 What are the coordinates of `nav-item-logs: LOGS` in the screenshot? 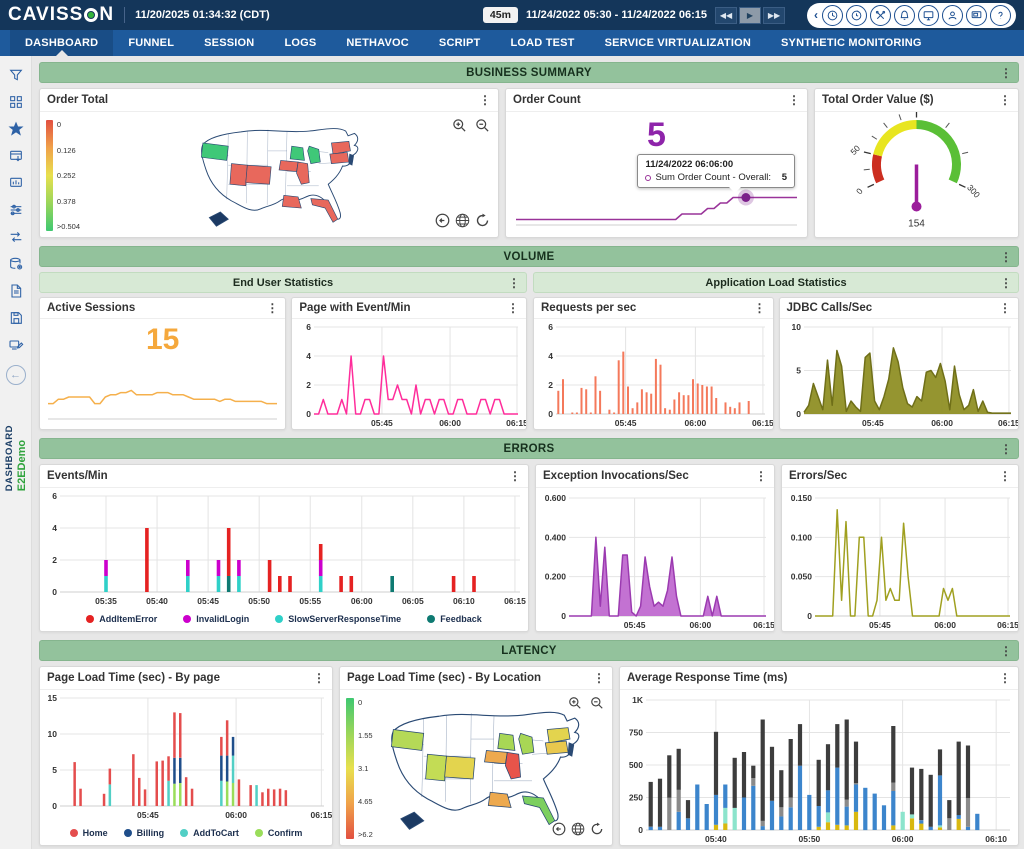 It's located at (300, 43).